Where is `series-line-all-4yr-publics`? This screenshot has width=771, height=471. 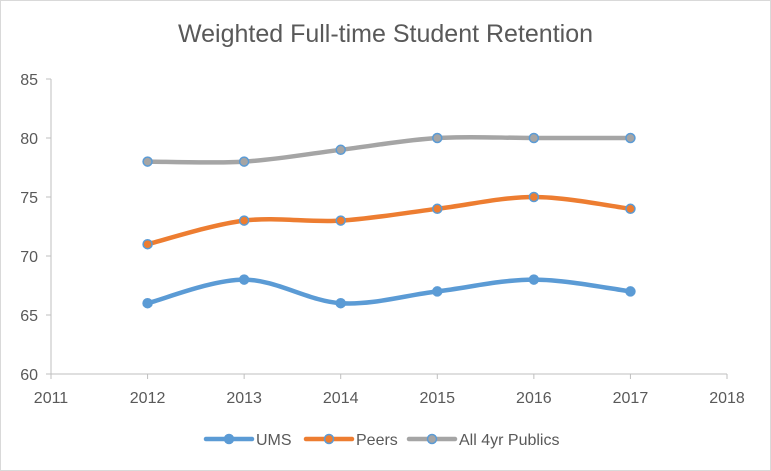 series-line-all-4yr-publics is located at coordinates (389, 149).